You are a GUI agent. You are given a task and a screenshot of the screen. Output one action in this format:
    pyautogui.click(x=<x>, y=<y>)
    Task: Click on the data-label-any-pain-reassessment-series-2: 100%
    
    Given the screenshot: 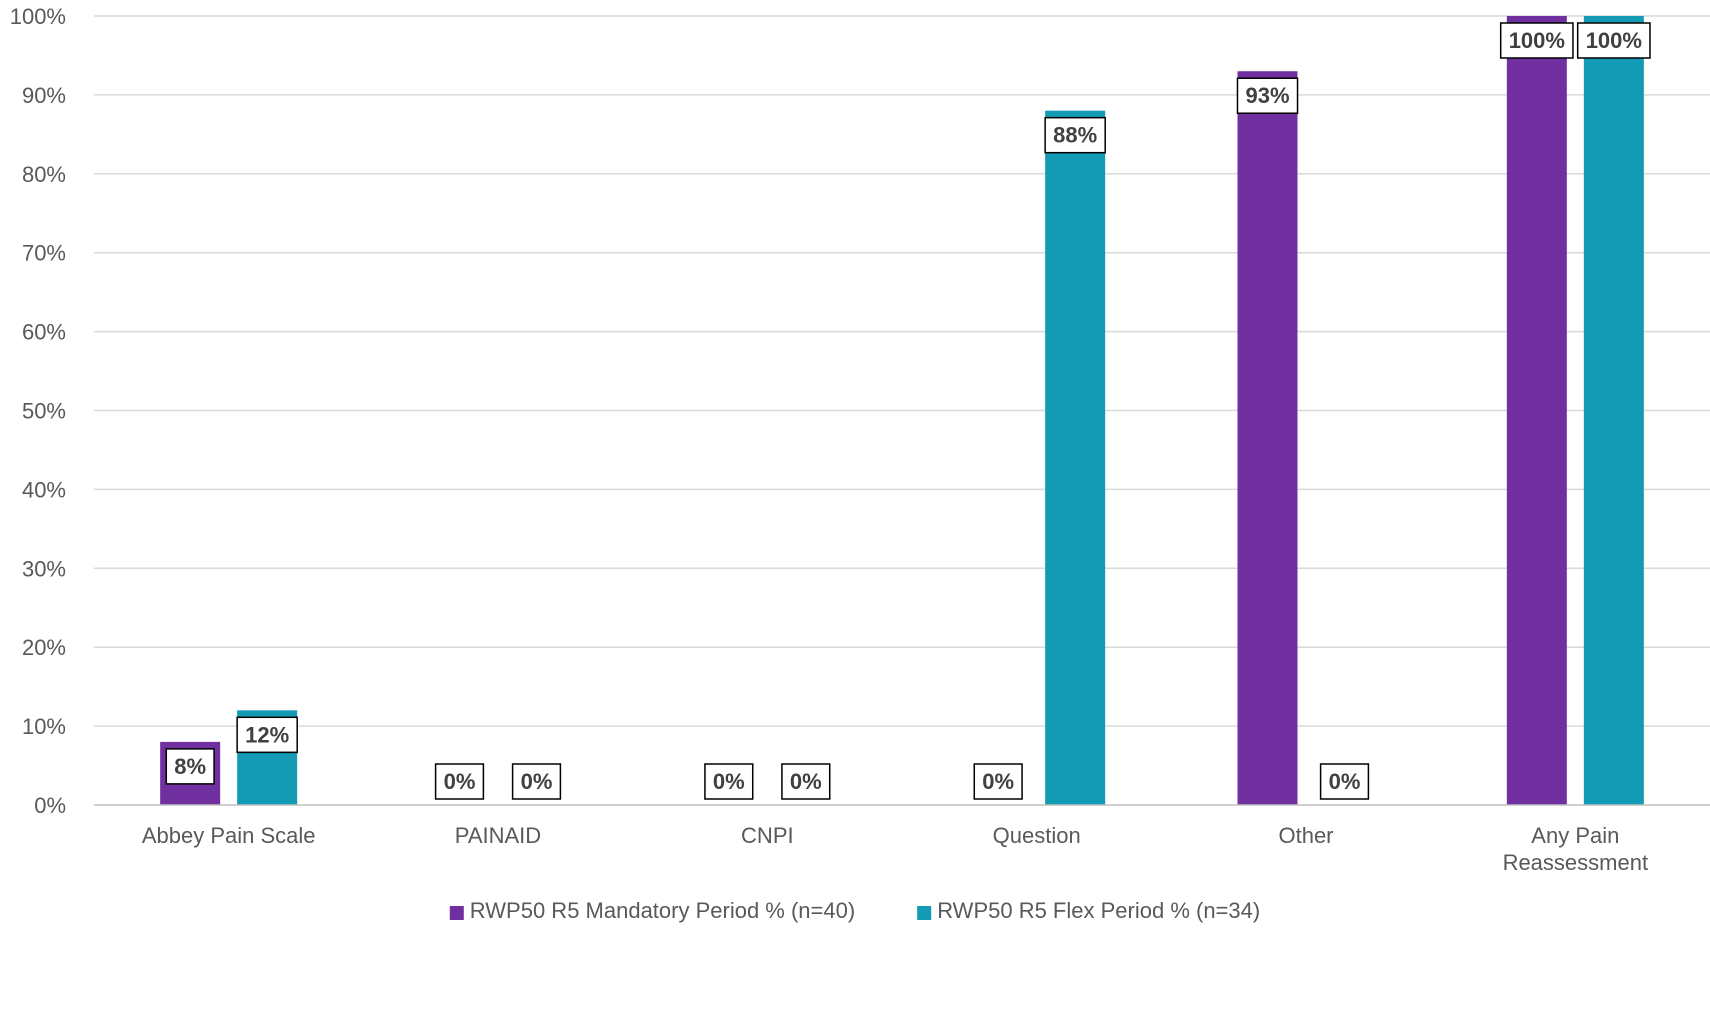 What is the action you would take?
    pyautogui.click(x=1613, y=40)
    